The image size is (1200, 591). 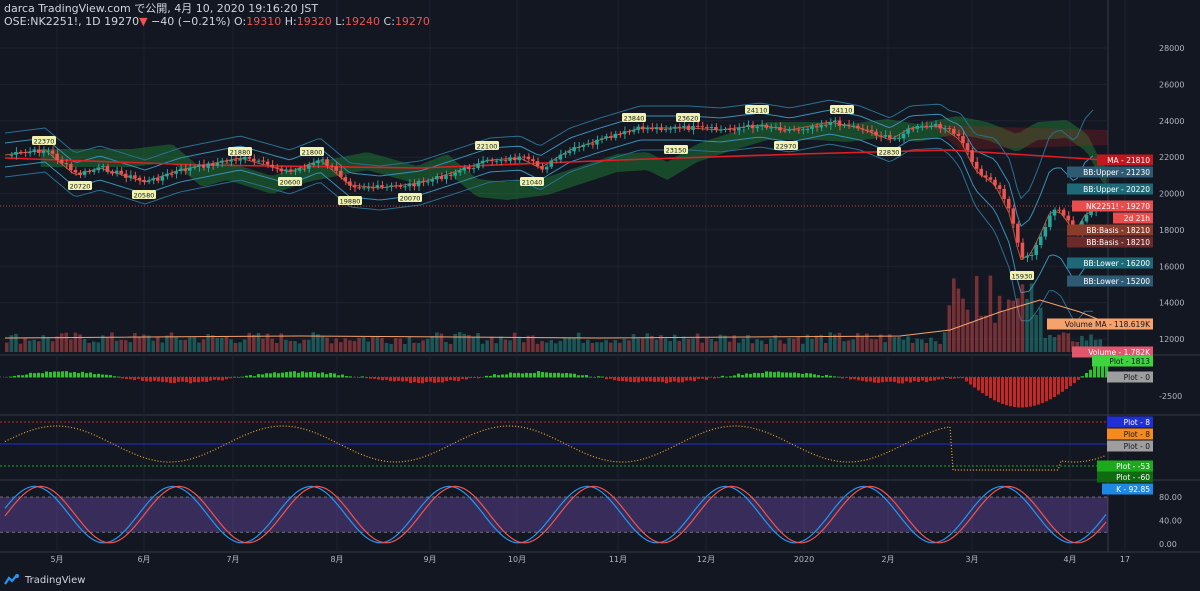 I want to click on price-badge: Volume - 1.782K, so click(x=1119, y=352).